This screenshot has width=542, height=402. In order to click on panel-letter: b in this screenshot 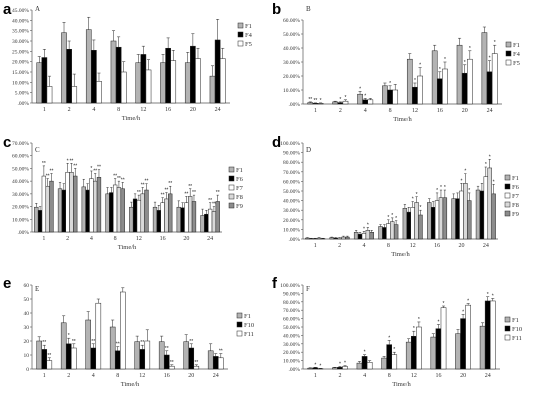, I will do `click(276, 9)`.